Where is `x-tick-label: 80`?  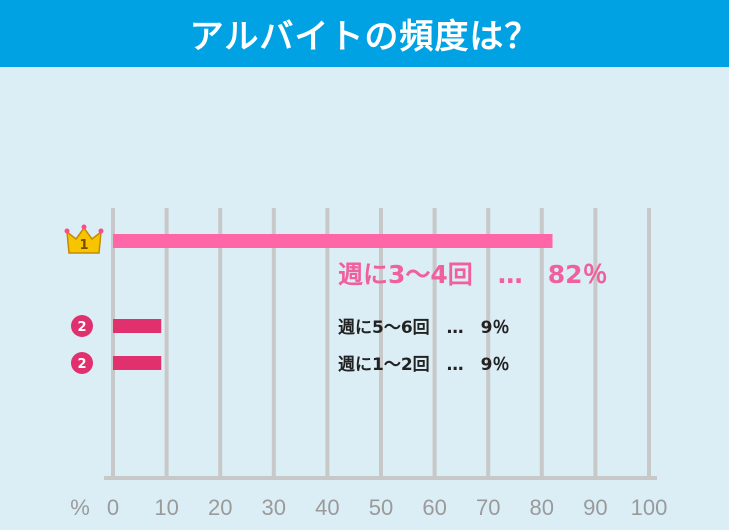
x-tick-label: 80 is located at coordinates (542, 507).